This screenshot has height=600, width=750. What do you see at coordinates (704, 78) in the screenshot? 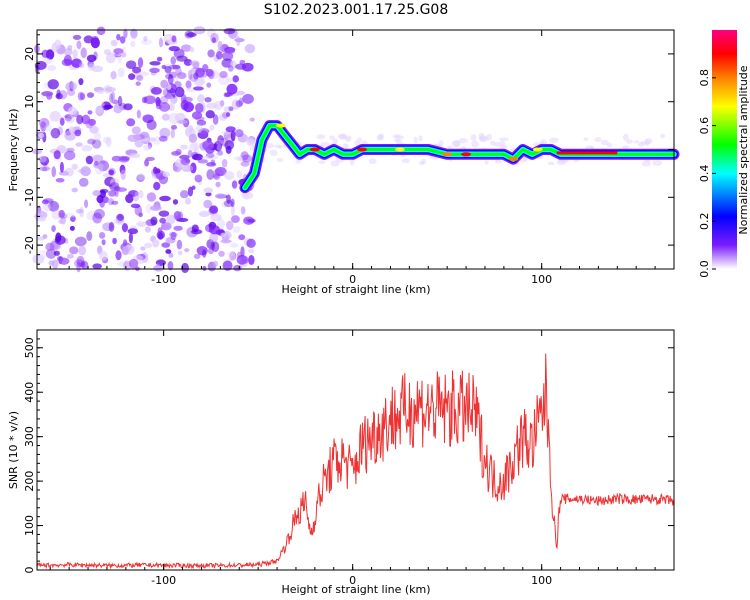
I see `colorbar-tick-label: 0.8` at bounding box center [704, 78].